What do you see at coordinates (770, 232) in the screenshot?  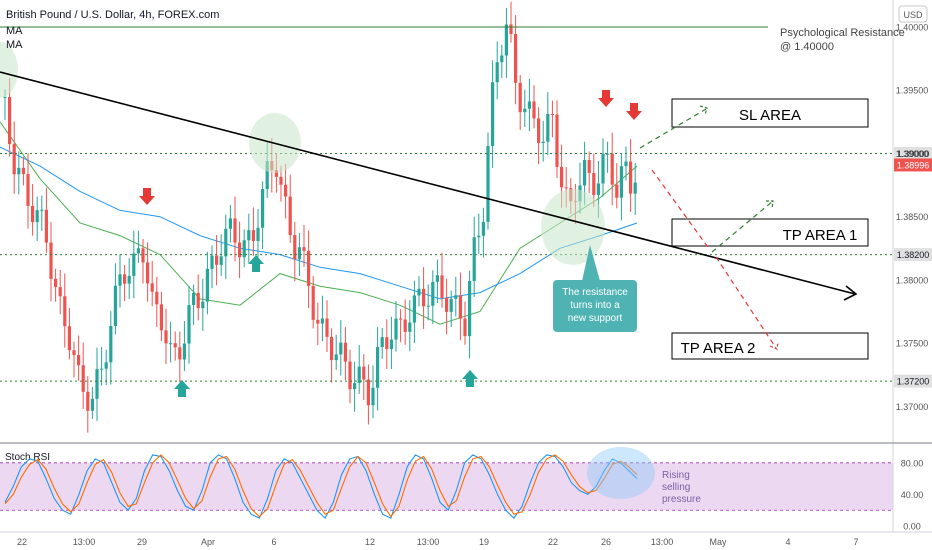 I see `target-box` at bounding box center [770, 232].